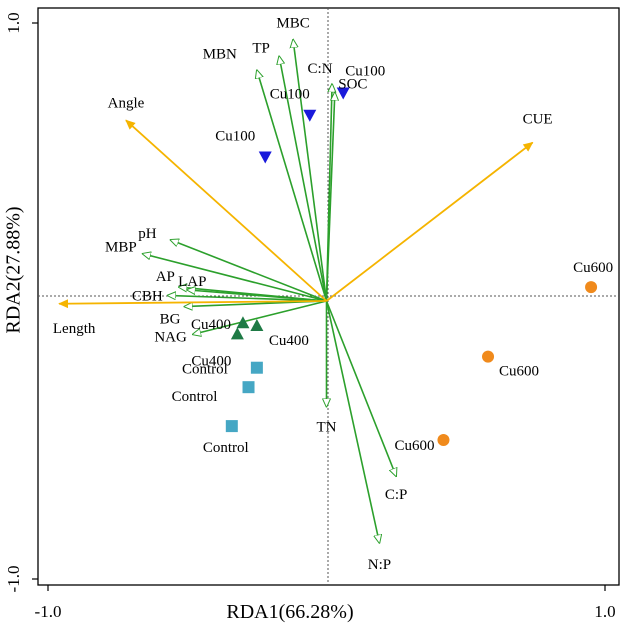 This screenshot has height=627, width=624. What do you see at coordinates (429, 221) in the screenshot?
I see `env-arrow-cue` at bounding box center [429, 221].